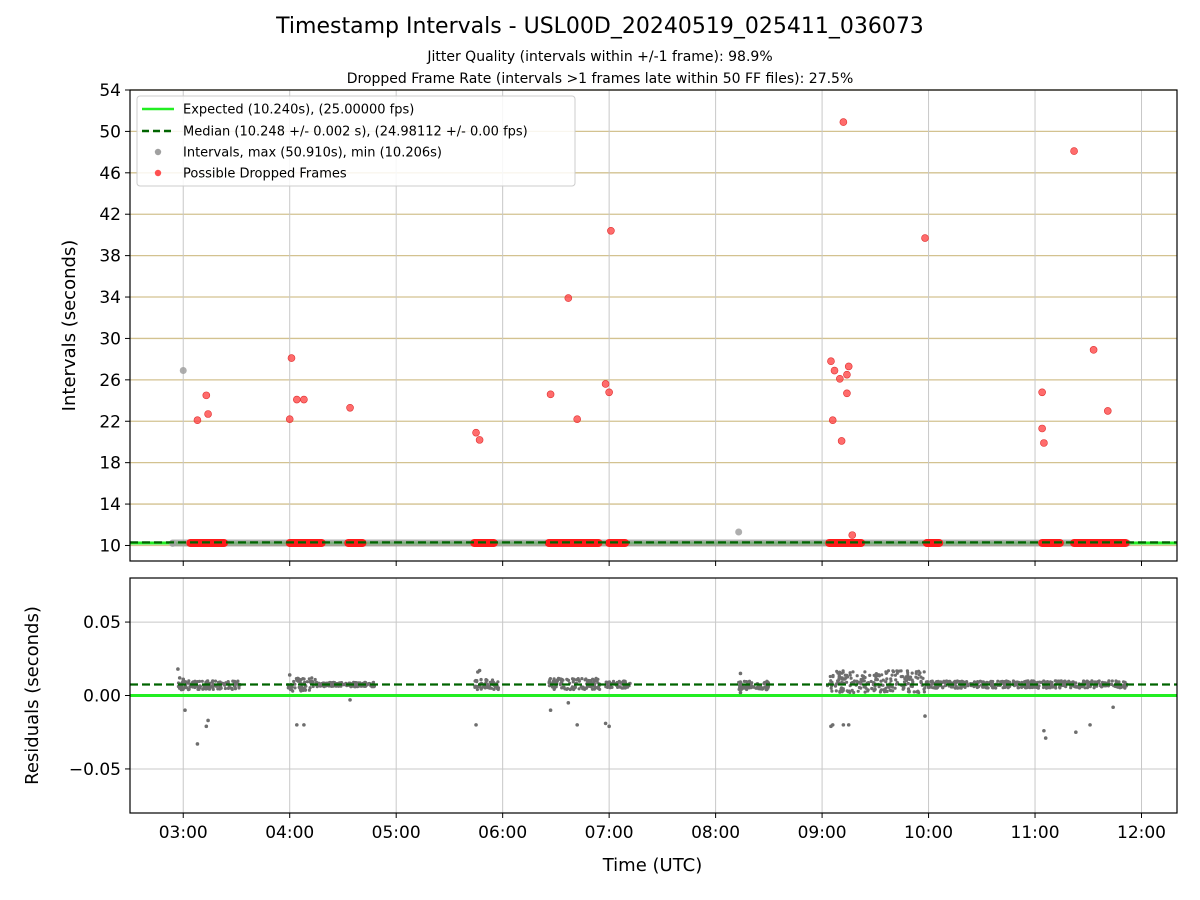 The width and height of the screenshot is (1200, 900). What do you see at coordinates (289, 833) in the screenshot?
I see `x-tick-label: 04:00` at bounding box center [289, 833].